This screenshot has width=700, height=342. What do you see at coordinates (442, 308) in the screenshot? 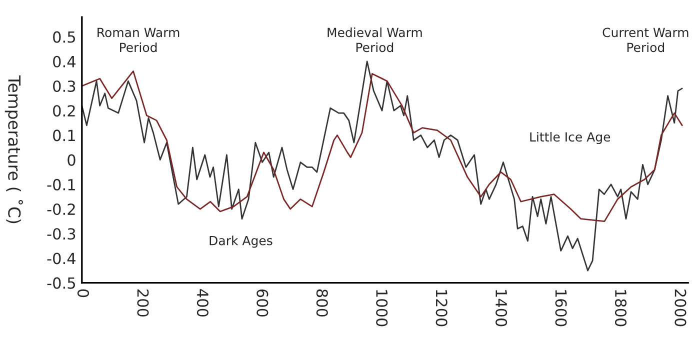
I see `x-tick-label: 1200` at bounding box center [442, 308].